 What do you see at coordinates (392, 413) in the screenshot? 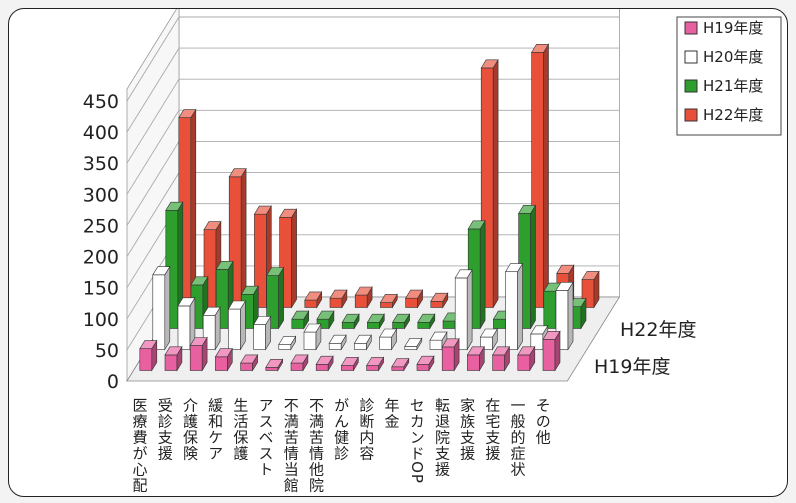
I see `category-label: 年金` at bounding box center [392, 413].